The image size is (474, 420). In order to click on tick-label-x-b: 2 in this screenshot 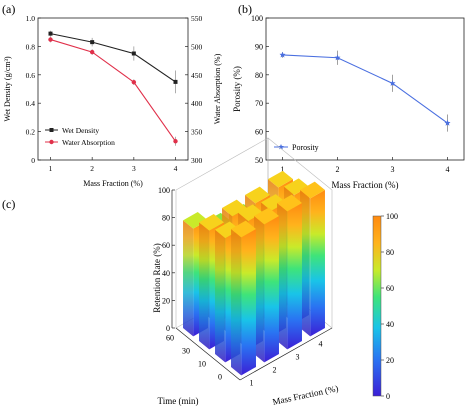, I will do `click(338, 169)`.